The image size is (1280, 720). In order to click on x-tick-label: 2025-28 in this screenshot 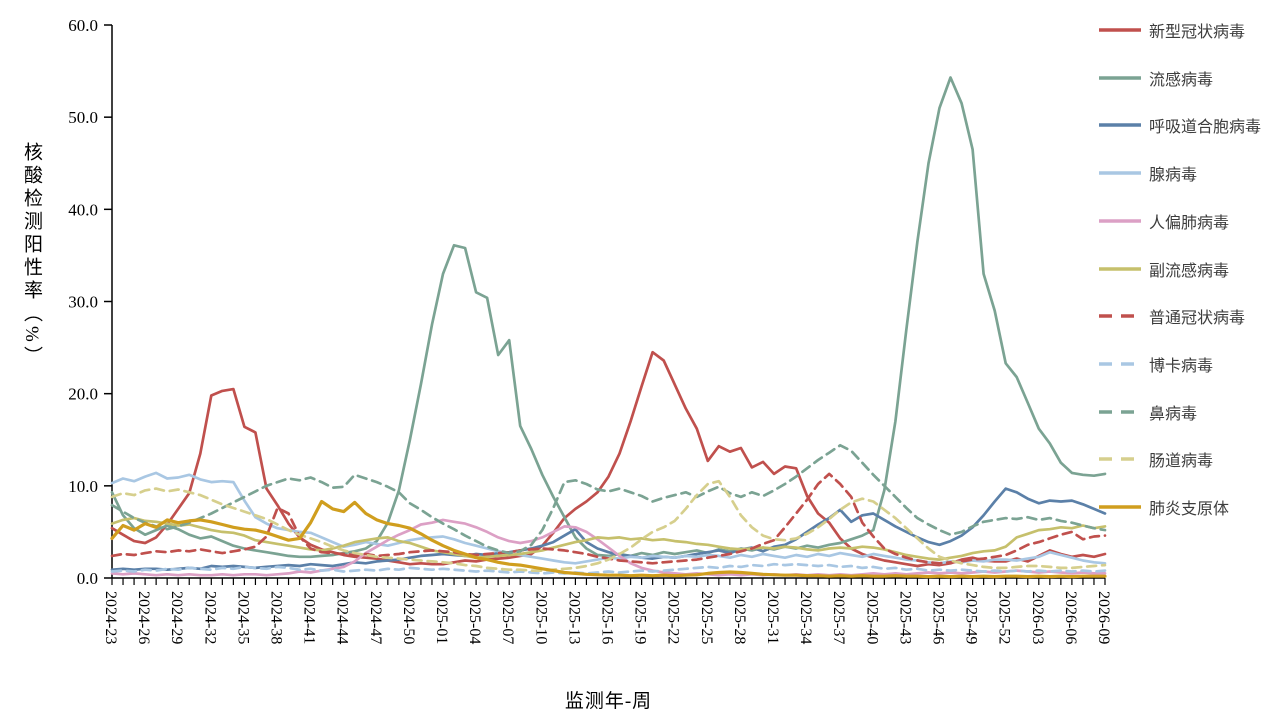, I will do `click(739, 617)`.